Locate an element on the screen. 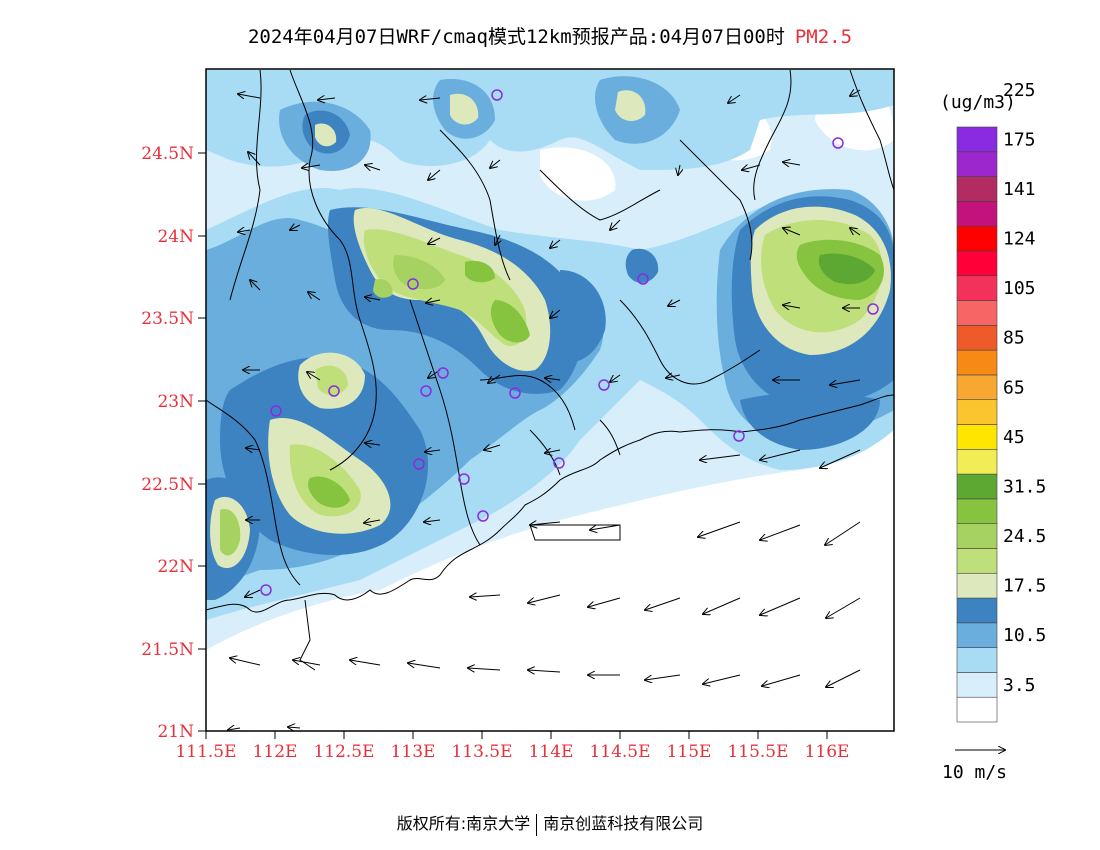  footer-divider is located at coordinates (537, 824).